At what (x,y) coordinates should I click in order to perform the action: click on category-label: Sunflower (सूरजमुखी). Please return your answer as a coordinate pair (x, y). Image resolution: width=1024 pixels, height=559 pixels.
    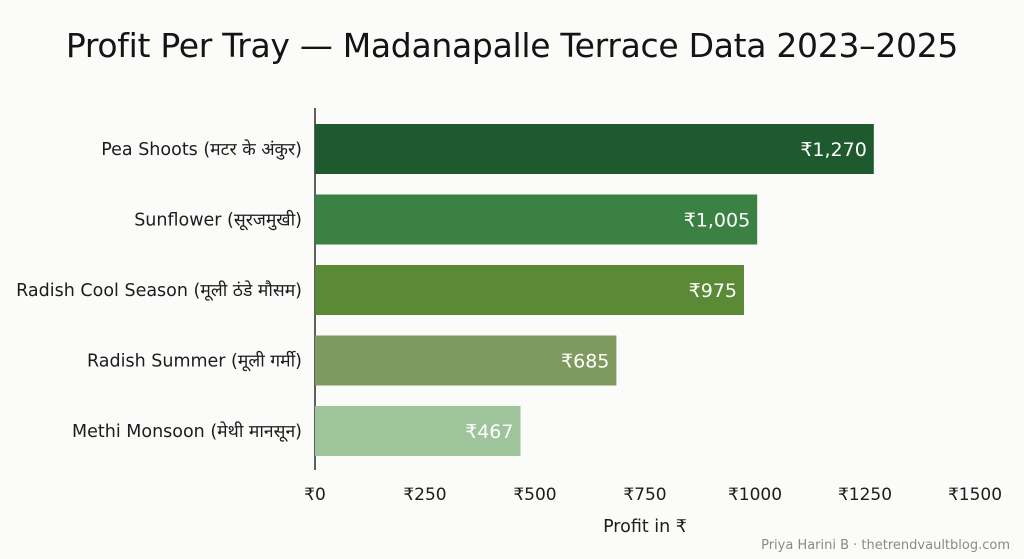
    Looking at the image, I should click on (218, 220).